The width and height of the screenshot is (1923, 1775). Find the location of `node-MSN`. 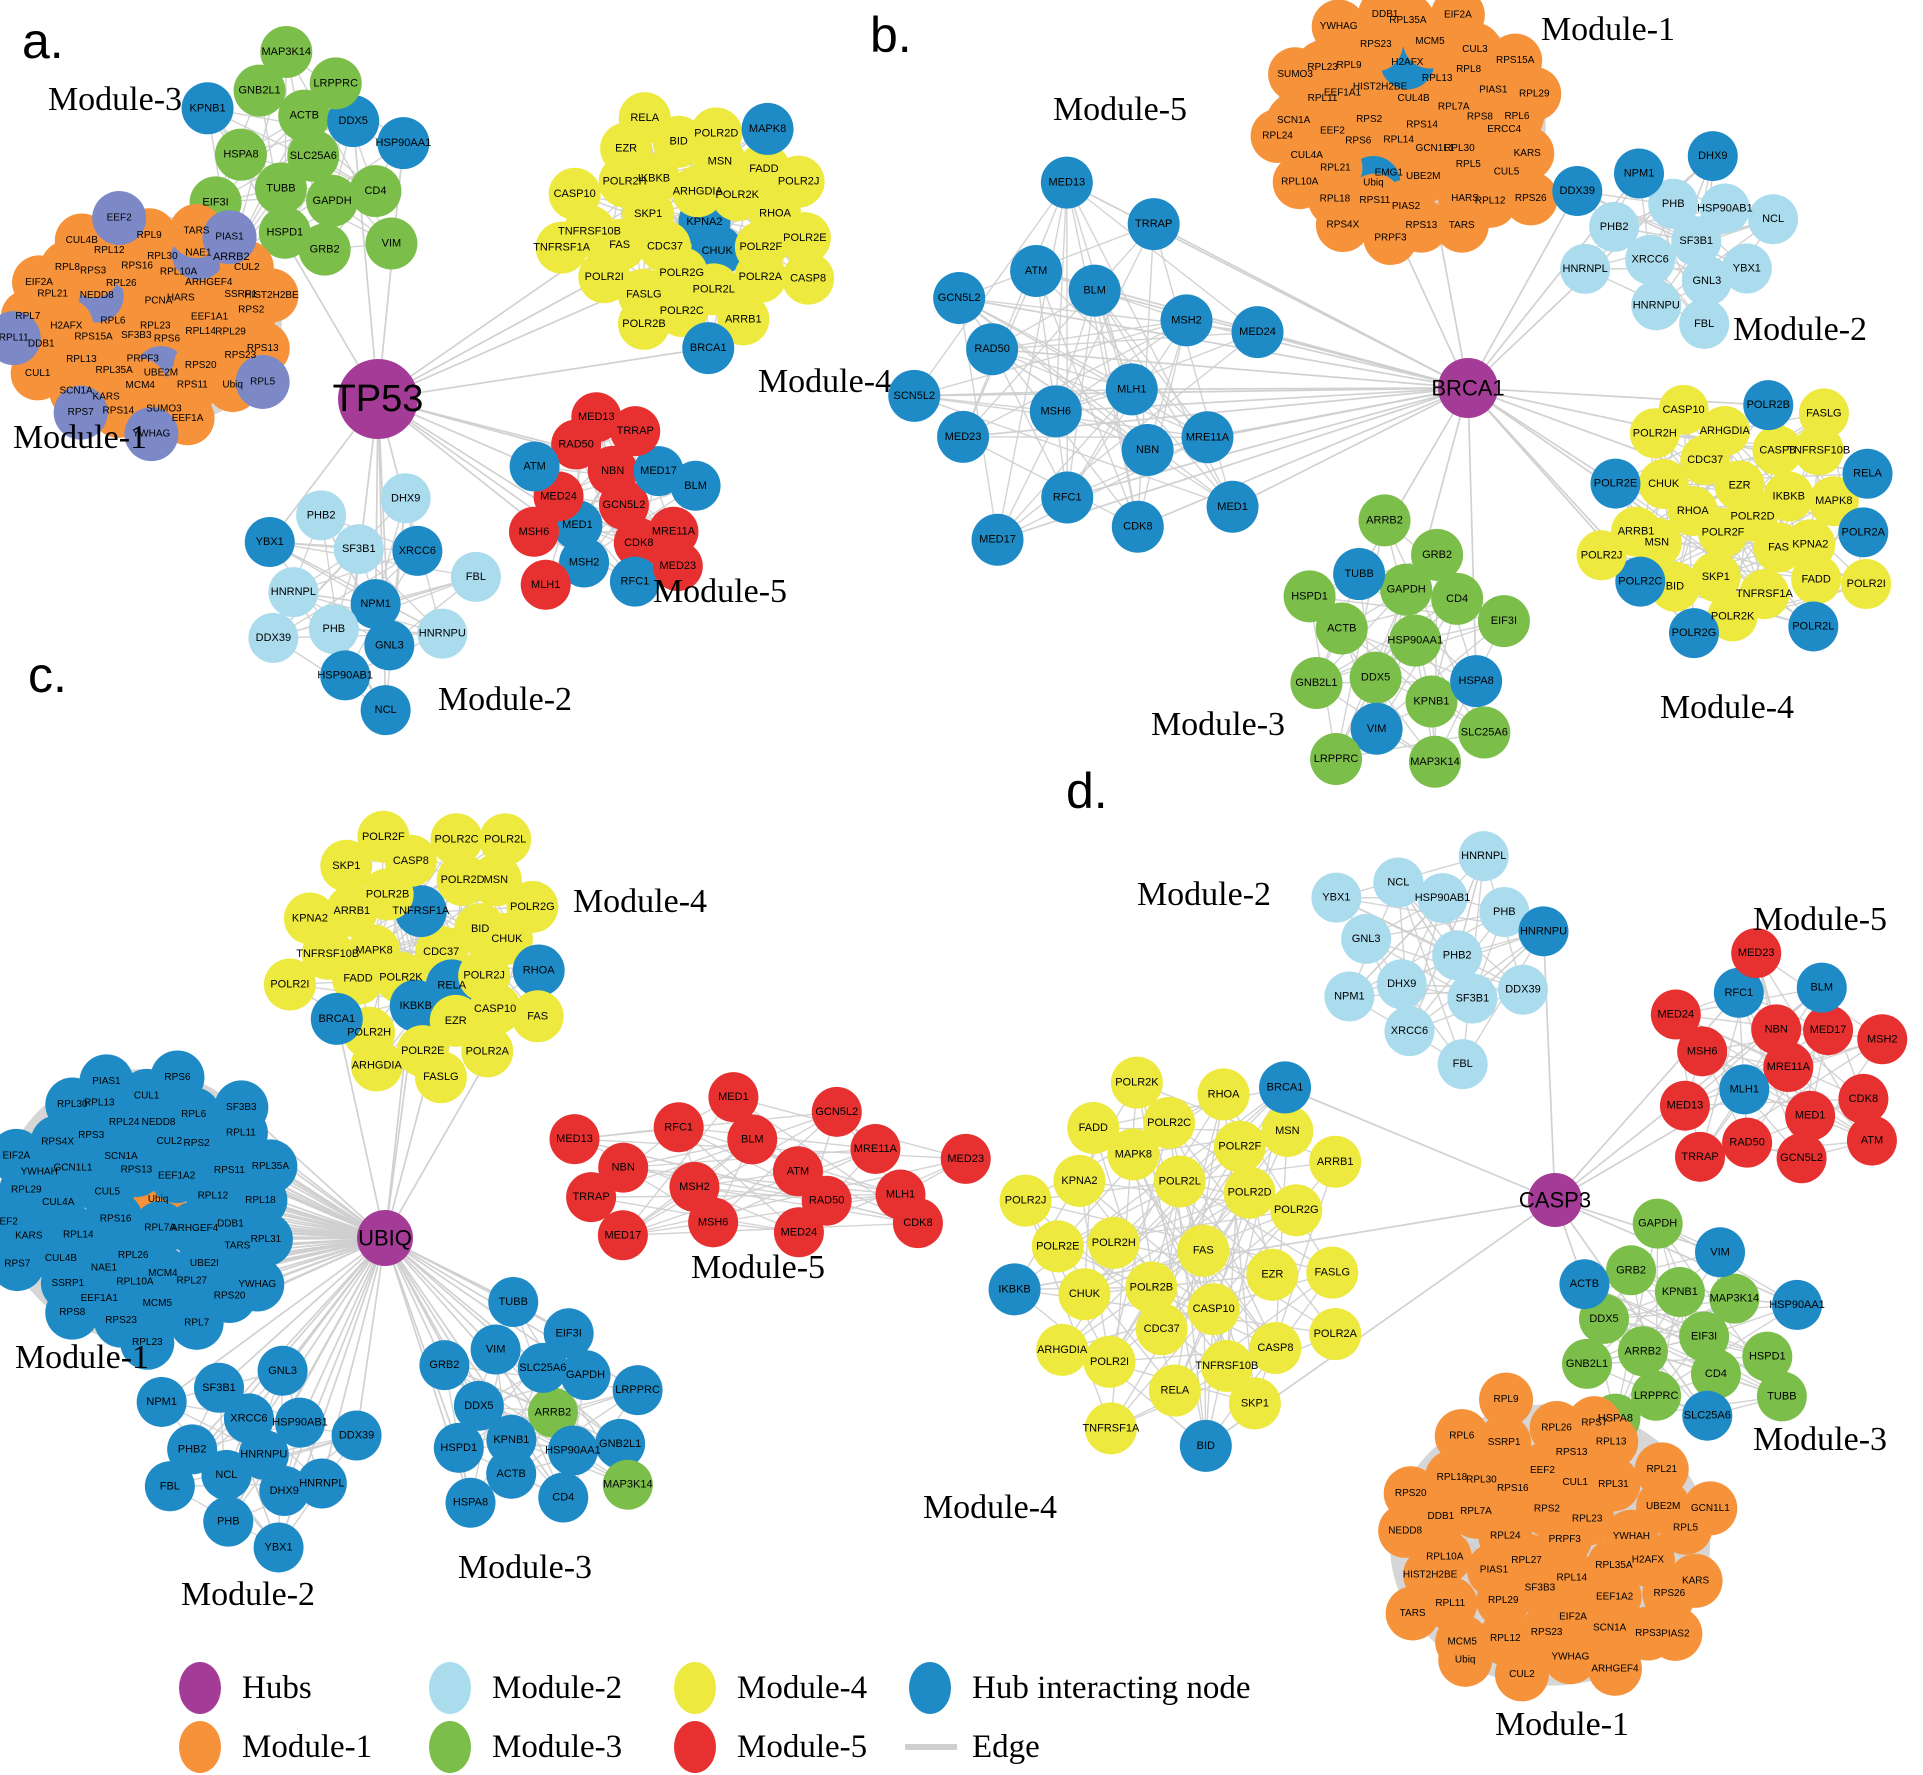

node-MSN is located at coordinates (495, 880).